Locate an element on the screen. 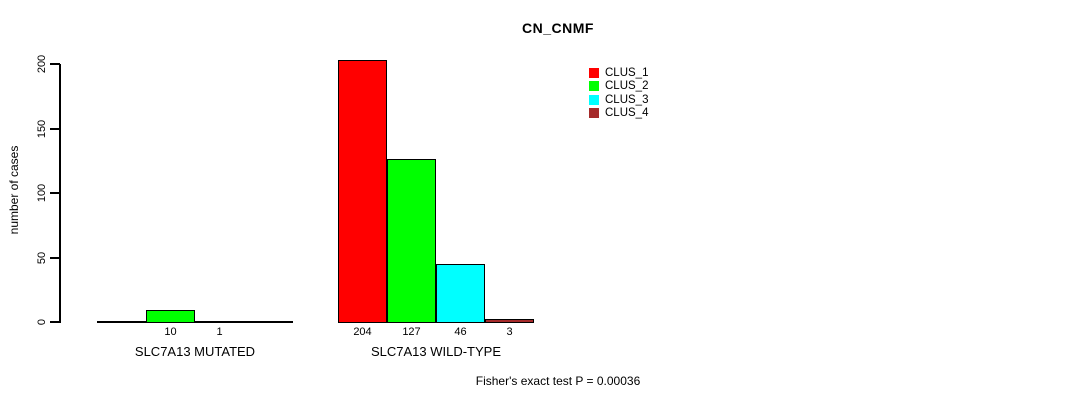 This screenshot has height=400, width=1090. y-axis-line is located at coordinates (60, 193).